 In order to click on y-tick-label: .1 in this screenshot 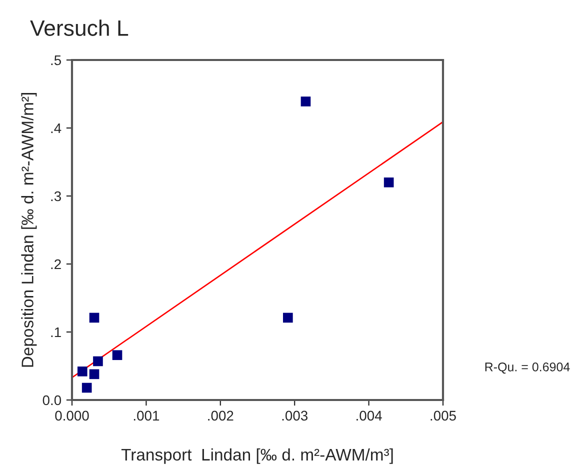, I will do `click(56, 332)`.